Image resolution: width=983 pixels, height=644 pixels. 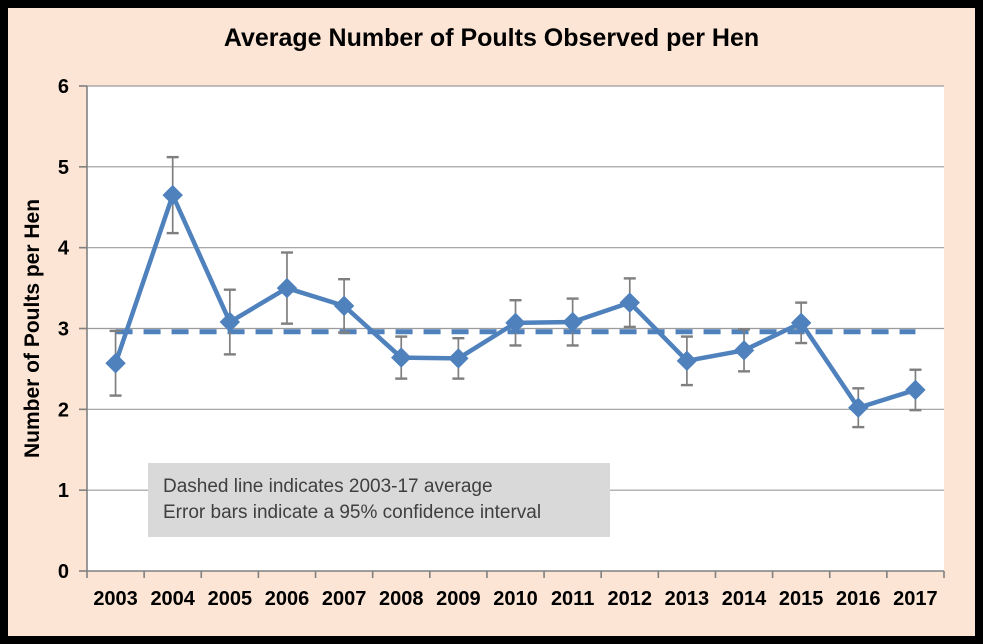 What do you see at coordinates (32, 328) in the screenshot?
I see `y-axis-title: Number of Poults per Hen` at bounding box center [32, 328].